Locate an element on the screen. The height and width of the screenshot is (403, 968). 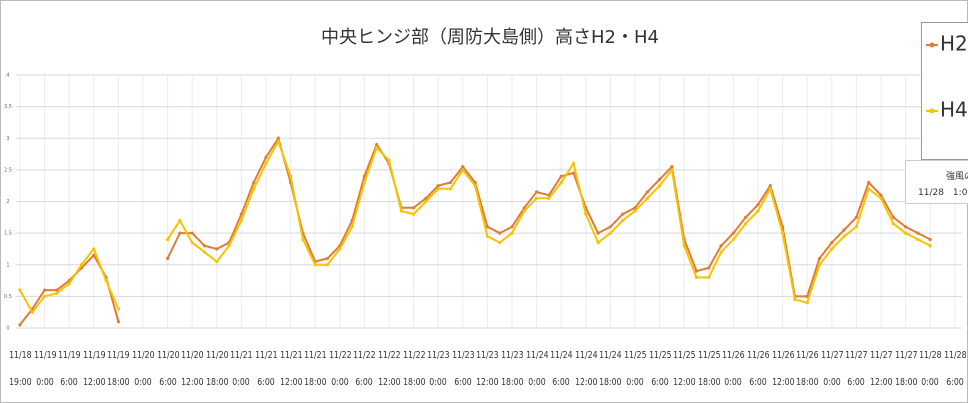
y-tick-label: 3 is located at coordinates (7, 139).